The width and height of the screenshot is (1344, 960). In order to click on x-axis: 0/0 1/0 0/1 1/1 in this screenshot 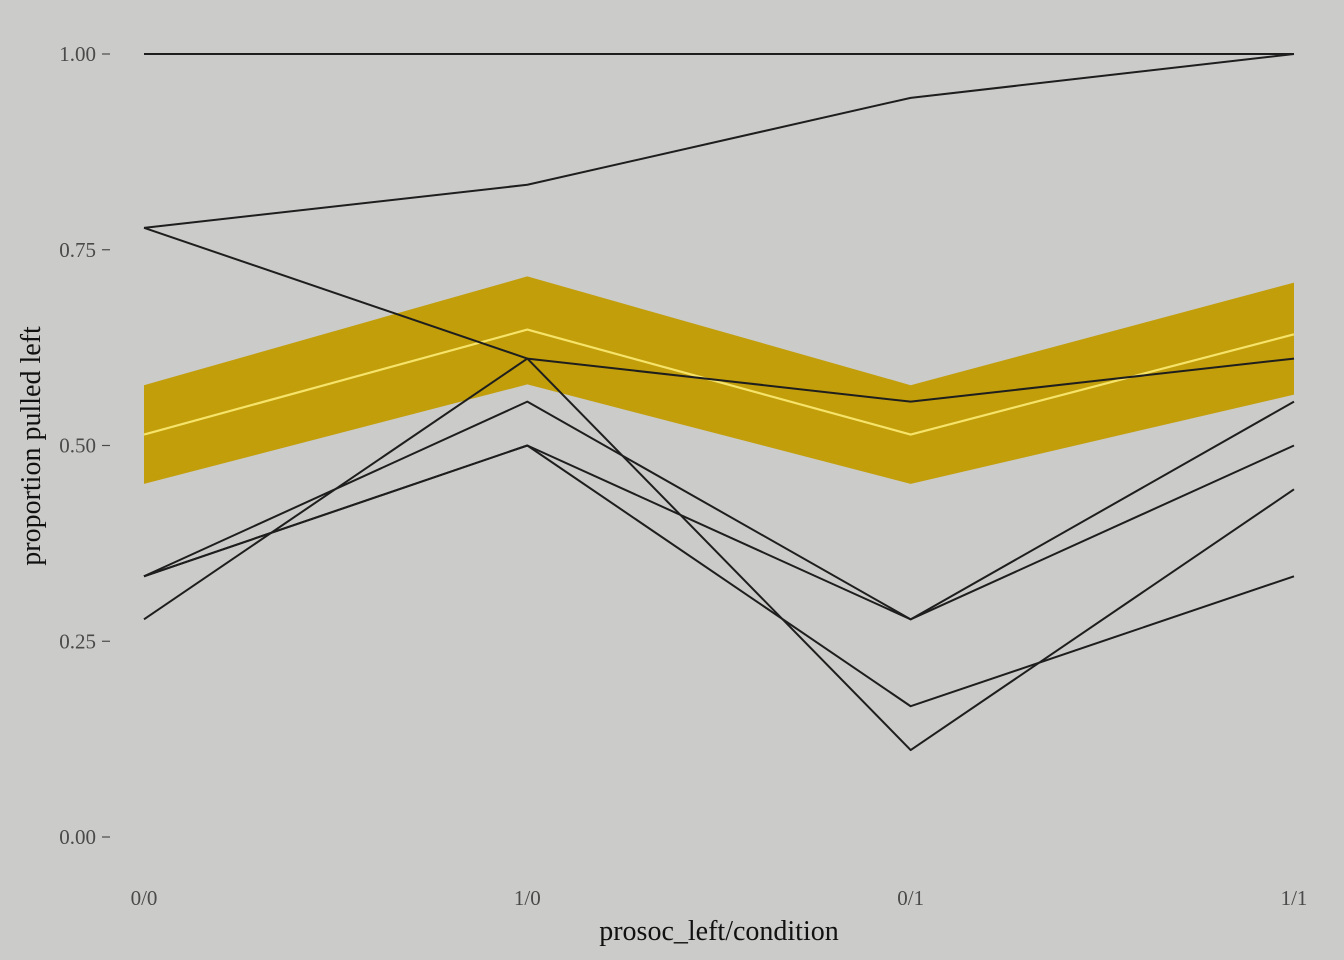, I will do `click(719, 898)`.